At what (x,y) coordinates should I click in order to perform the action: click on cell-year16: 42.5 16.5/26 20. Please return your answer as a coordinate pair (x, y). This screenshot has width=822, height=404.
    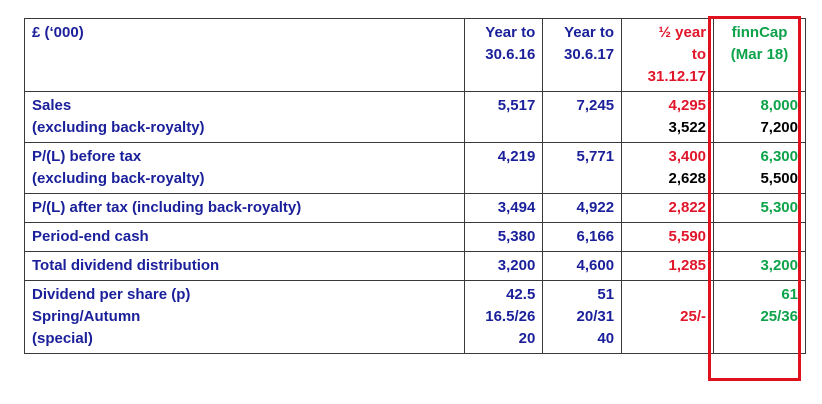
    Looking at the image, I should click on (503, 317).